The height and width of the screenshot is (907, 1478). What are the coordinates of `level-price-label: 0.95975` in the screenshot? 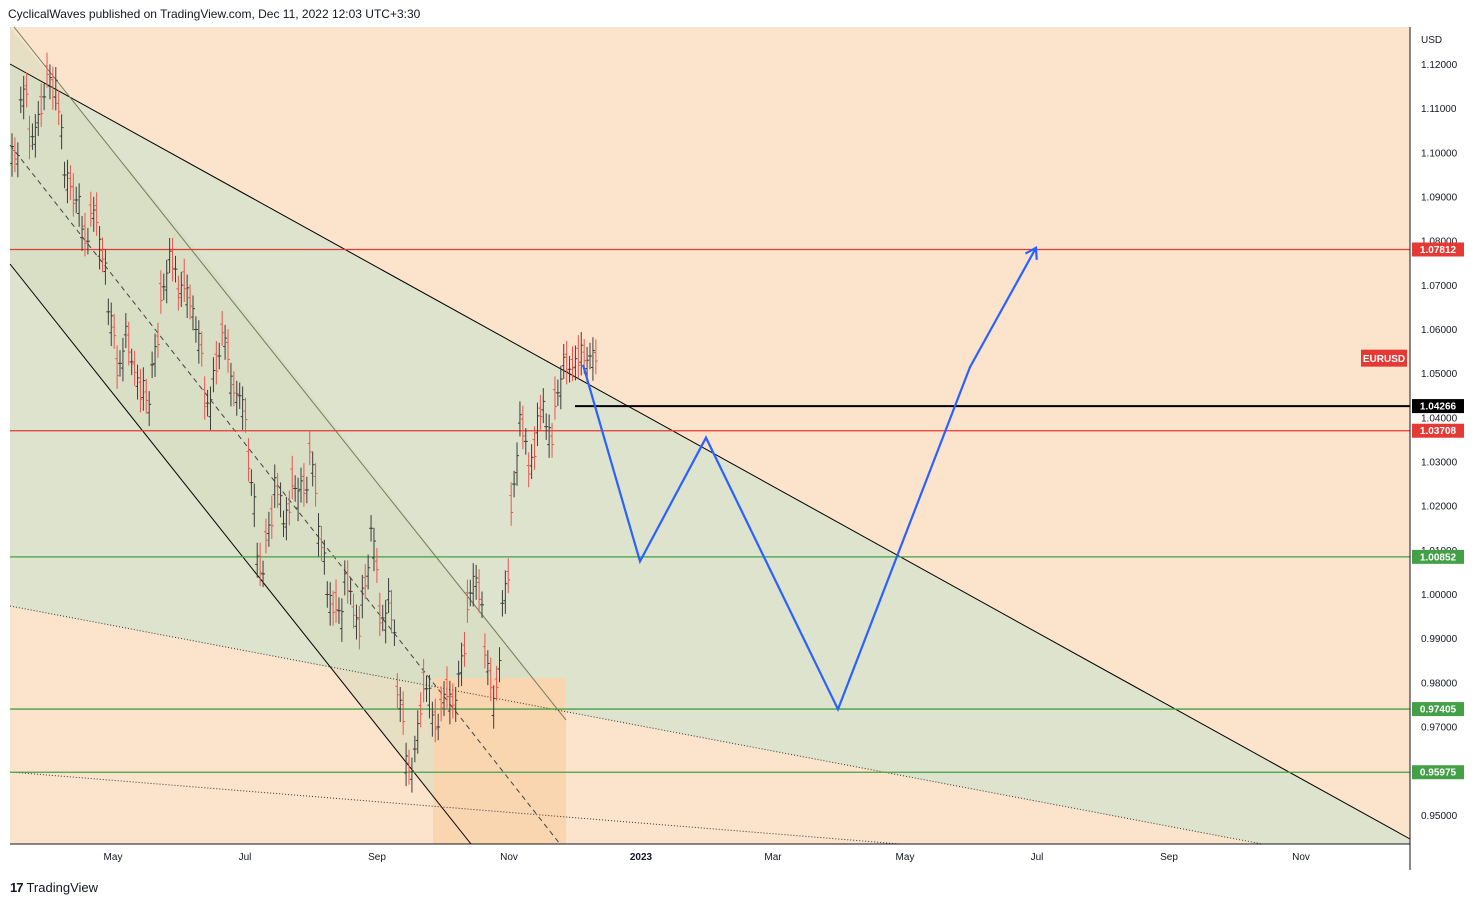 It's located at (1438, 773).